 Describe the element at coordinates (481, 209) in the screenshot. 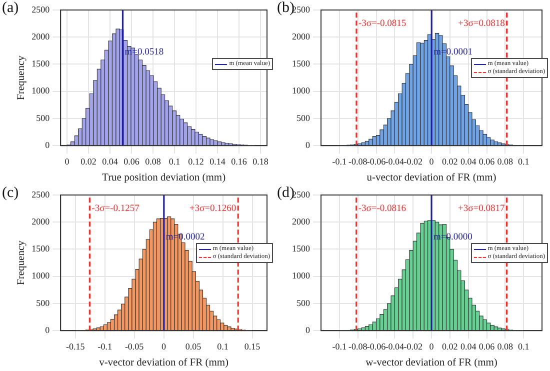

I see `annotation: +3σ=0.0817` at that location.